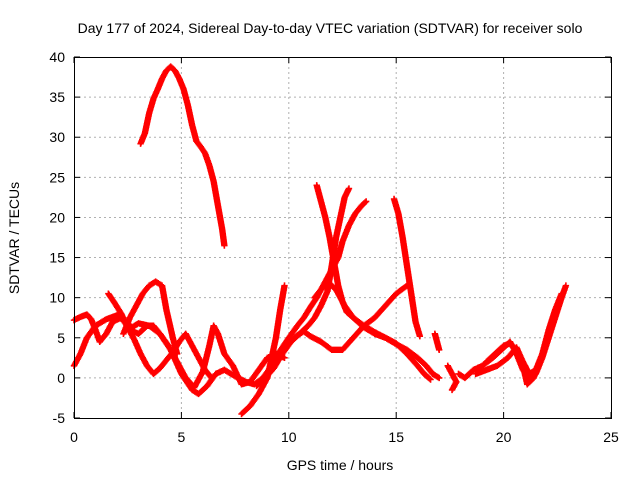 Image resolution: width=640 pixels, height=480 pixels. What do you see at coordinates (57, 217) in the screenshot?
I see `y-tick-label: 20` at bounding box center [57, 217].